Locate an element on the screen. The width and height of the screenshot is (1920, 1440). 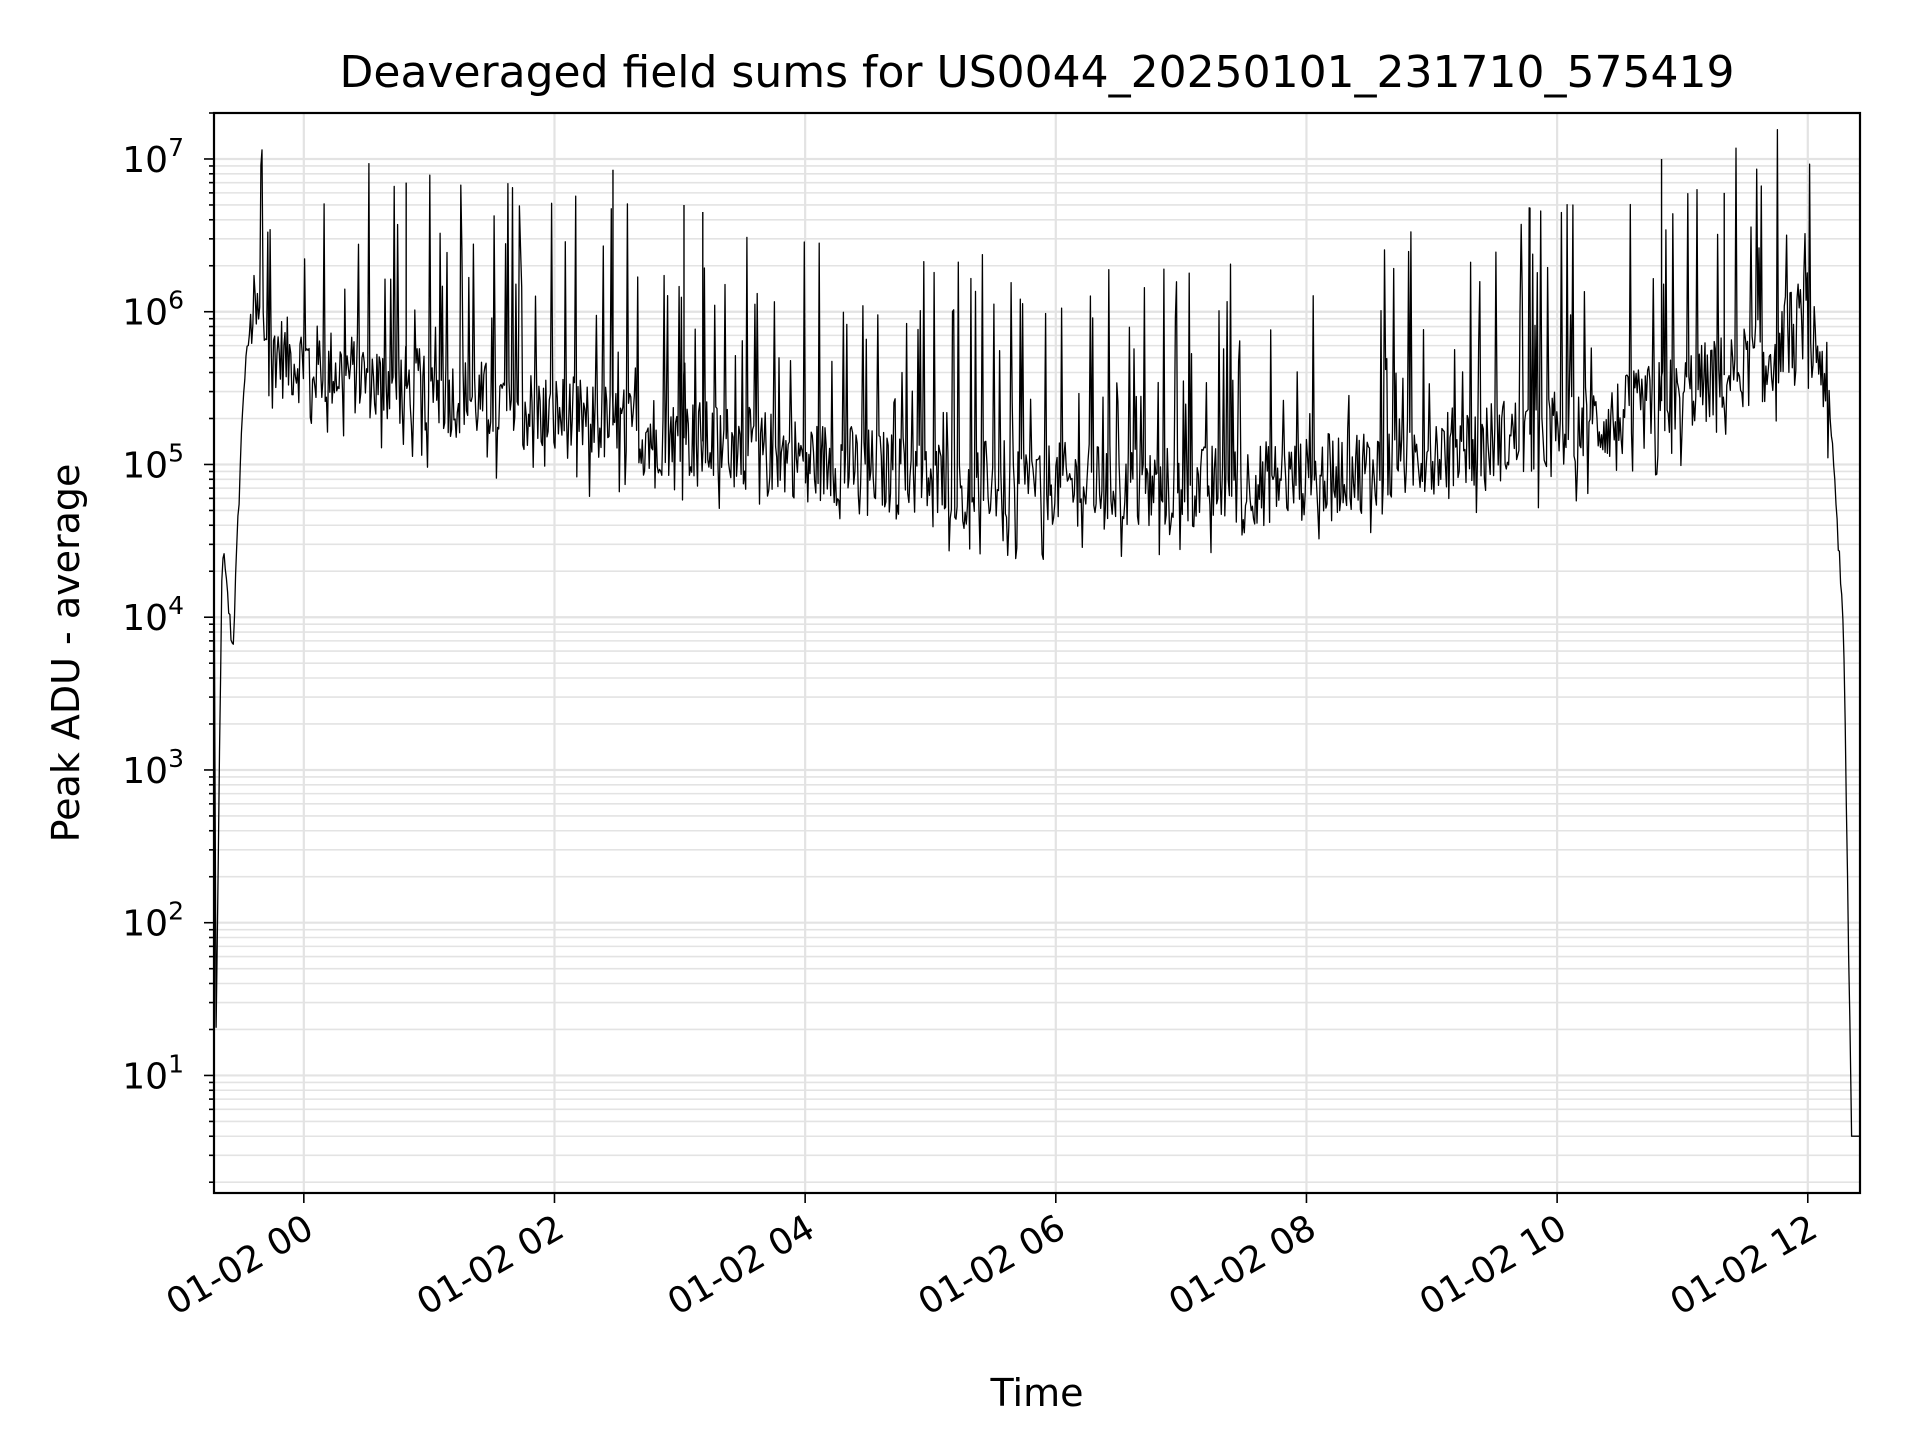
x-axis-label: Time is located at coordinates (1037, 1393).